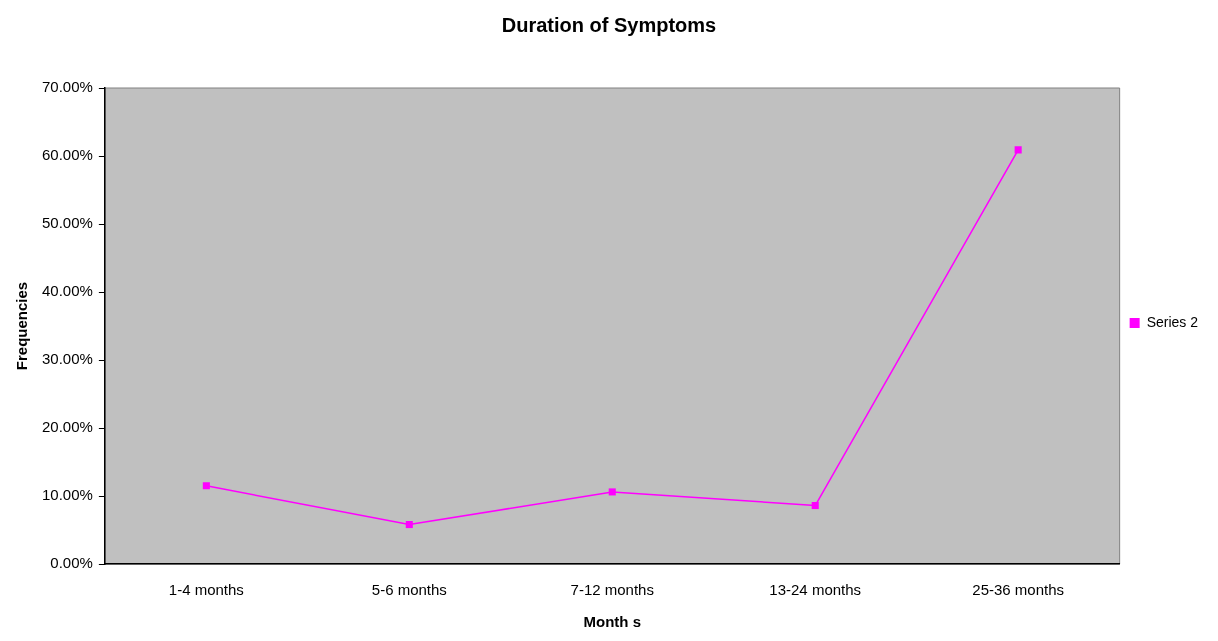 The width and height of the screenshot is (1218, 641). I want to click on chart-title: Duration of Symptoms, so click(609, 24).